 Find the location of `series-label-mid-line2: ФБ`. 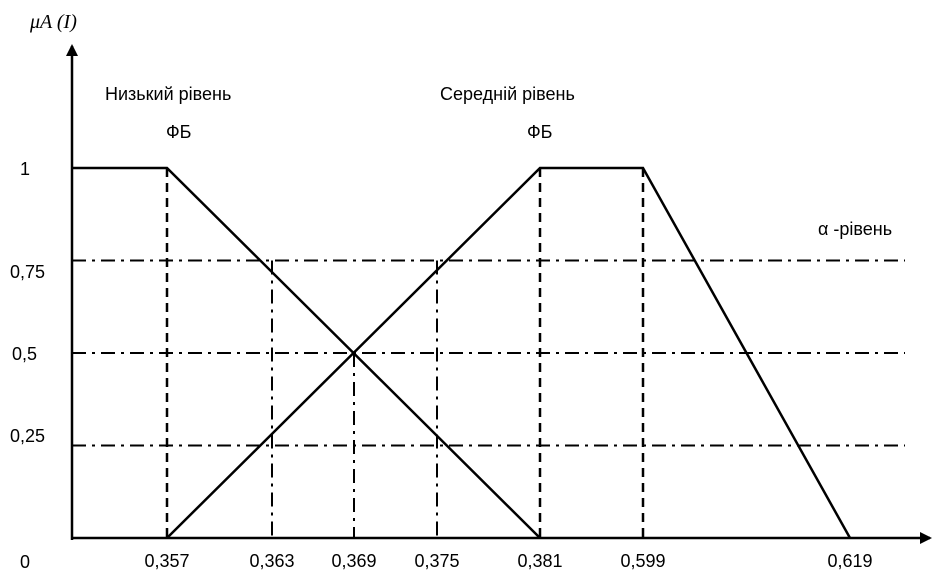

series-label-mid-line2: ФБ is located at coordinates (540, 132).